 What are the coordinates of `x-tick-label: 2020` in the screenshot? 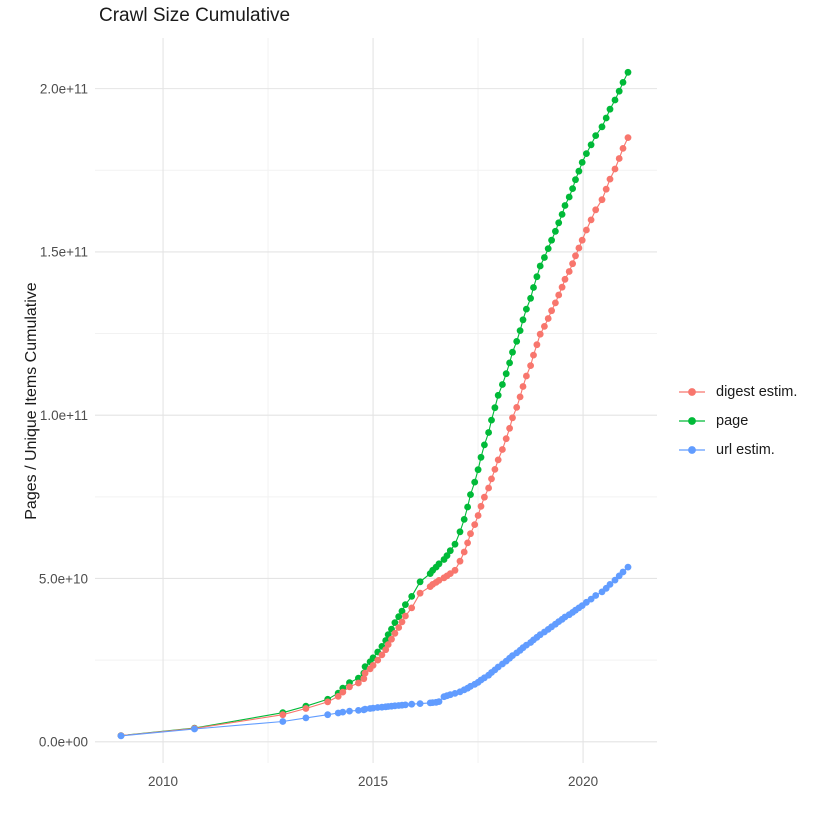 It's located at (583, 781).